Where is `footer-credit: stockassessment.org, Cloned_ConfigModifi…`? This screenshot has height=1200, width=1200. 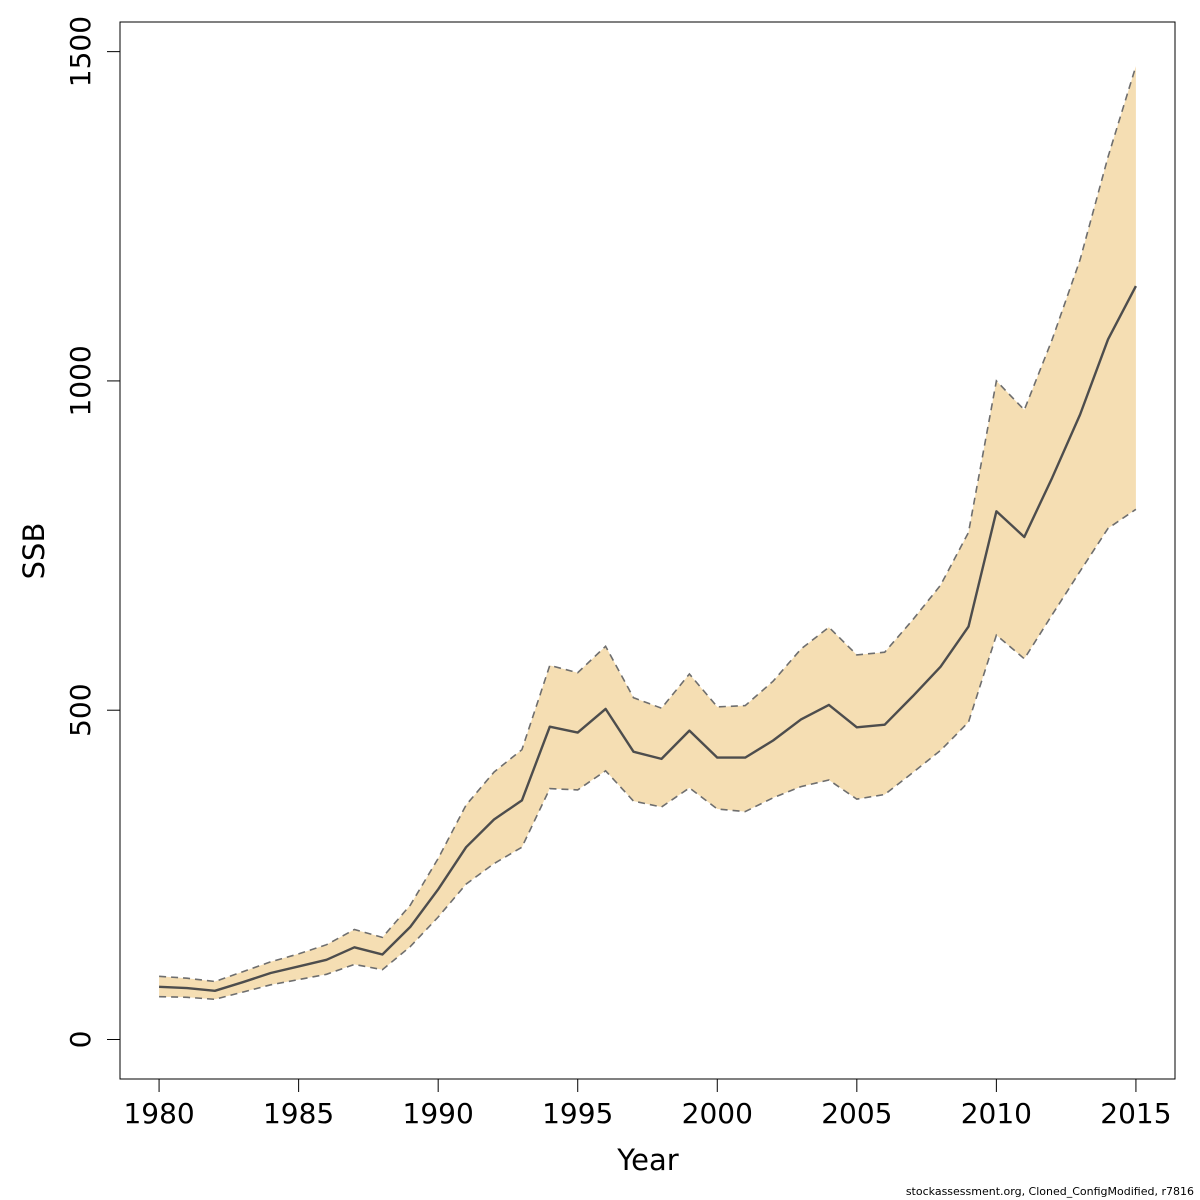 footer-credit: stockassessment.org, Cloned_ConfigModifi… is located at coordinates (1049, 1191).